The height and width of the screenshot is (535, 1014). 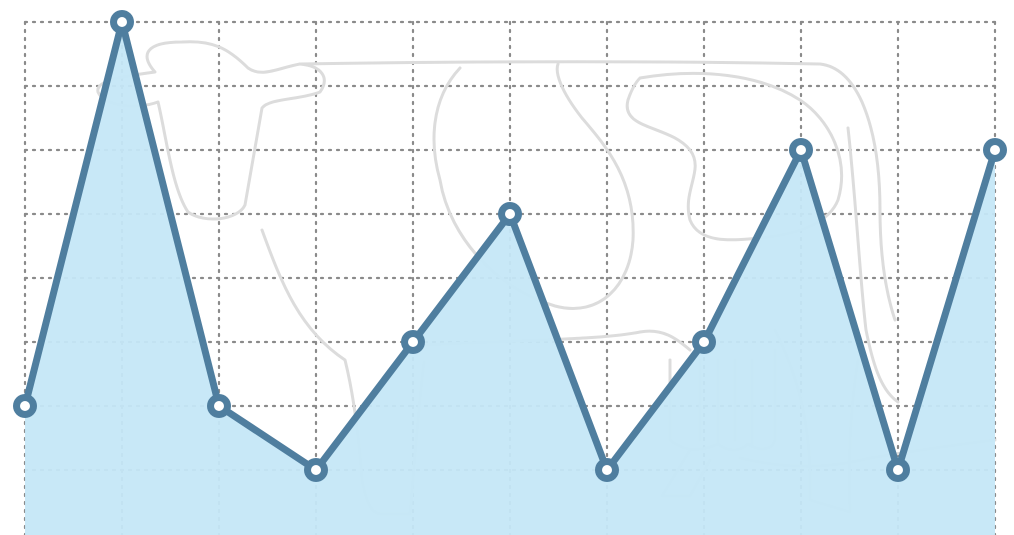 I want to click on cow-patch-outline, so click(x=533, y=186).